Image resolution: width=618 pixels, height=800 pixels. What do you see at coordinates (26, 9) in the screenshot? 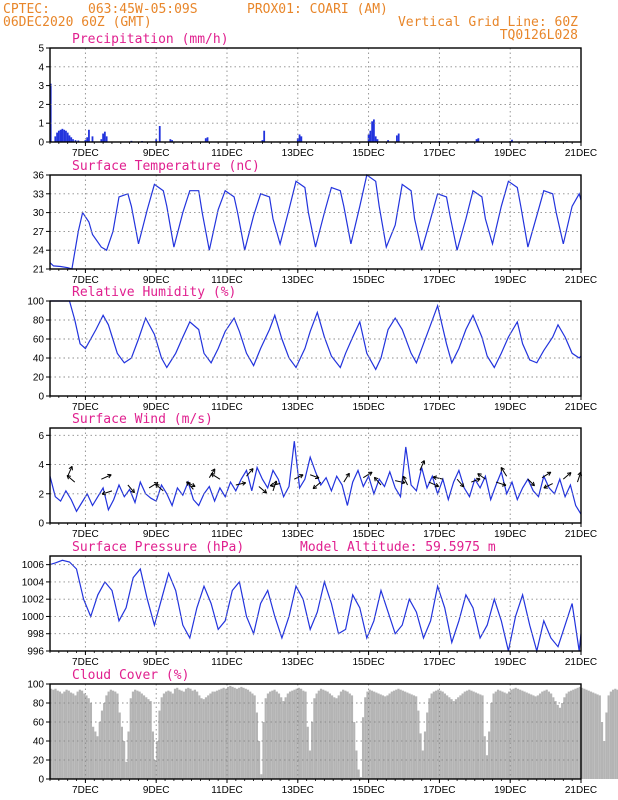
I see `header-source: CPTEC:` at bounding box center [26, 9].